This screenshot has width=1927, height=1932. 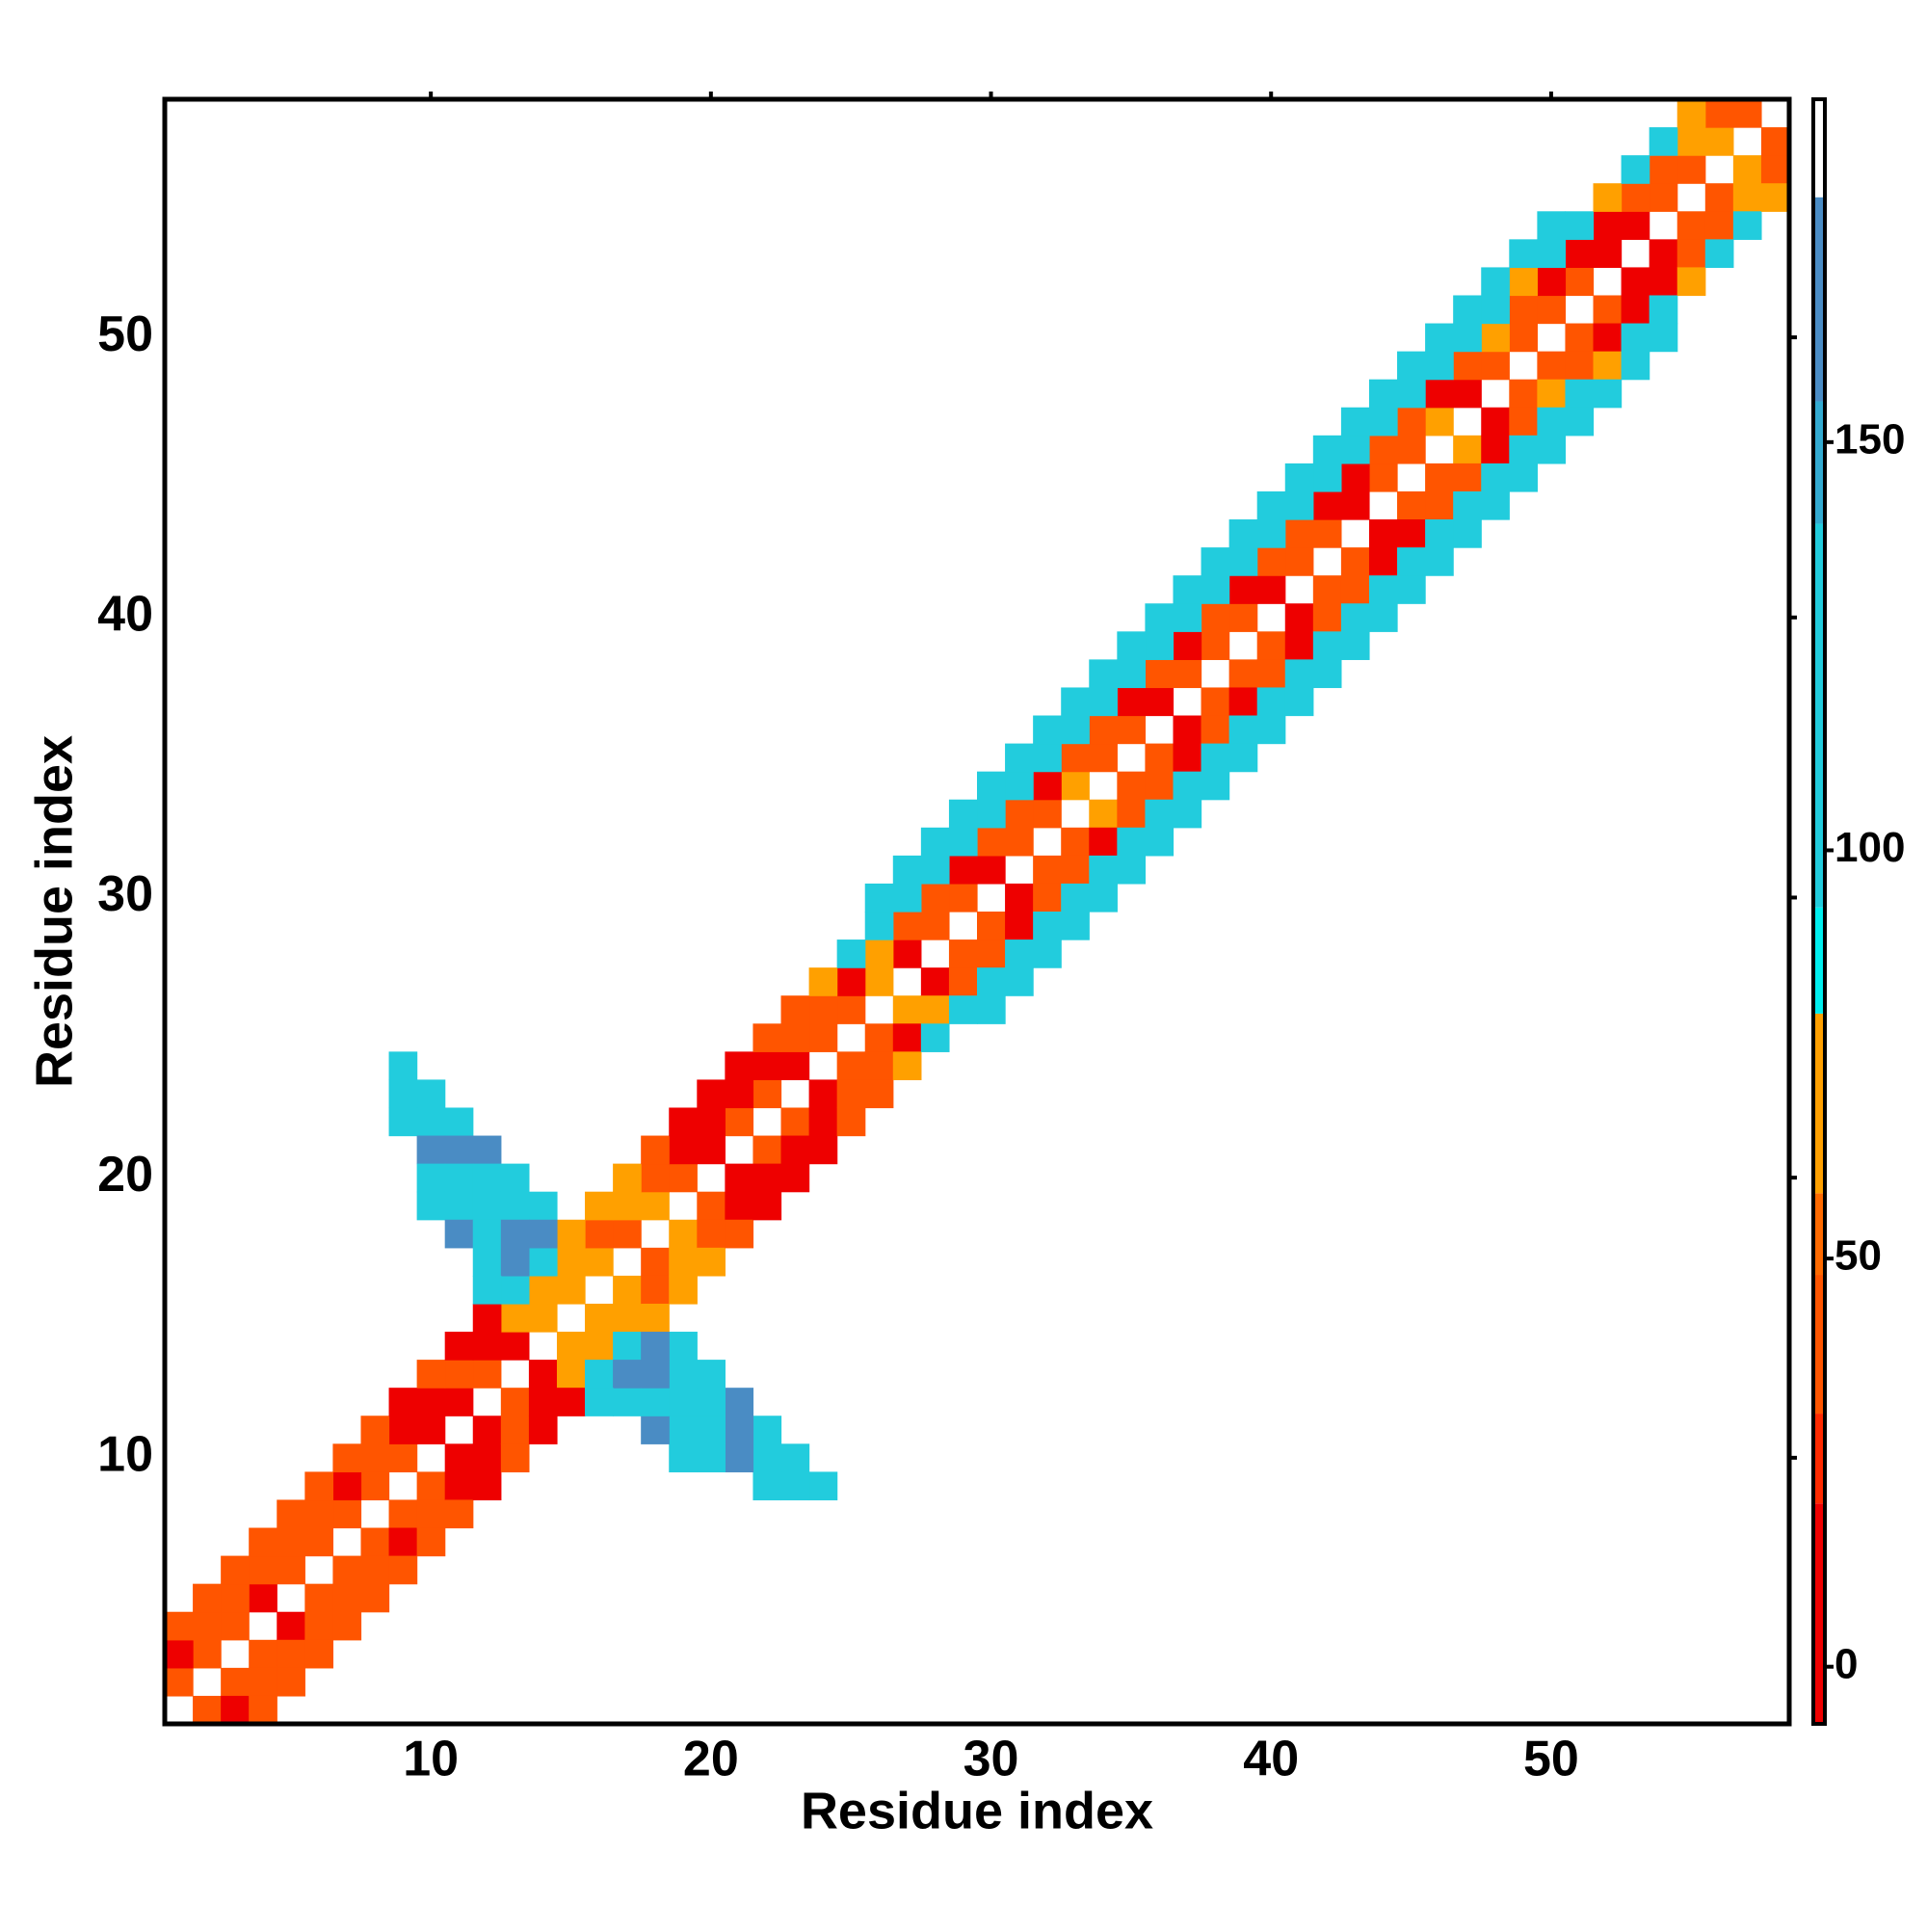 What do you see at coordinates (977, 1810) in the screenshot?
I see `x-axis-title: Residue index` at bounding box center [977, 1810].